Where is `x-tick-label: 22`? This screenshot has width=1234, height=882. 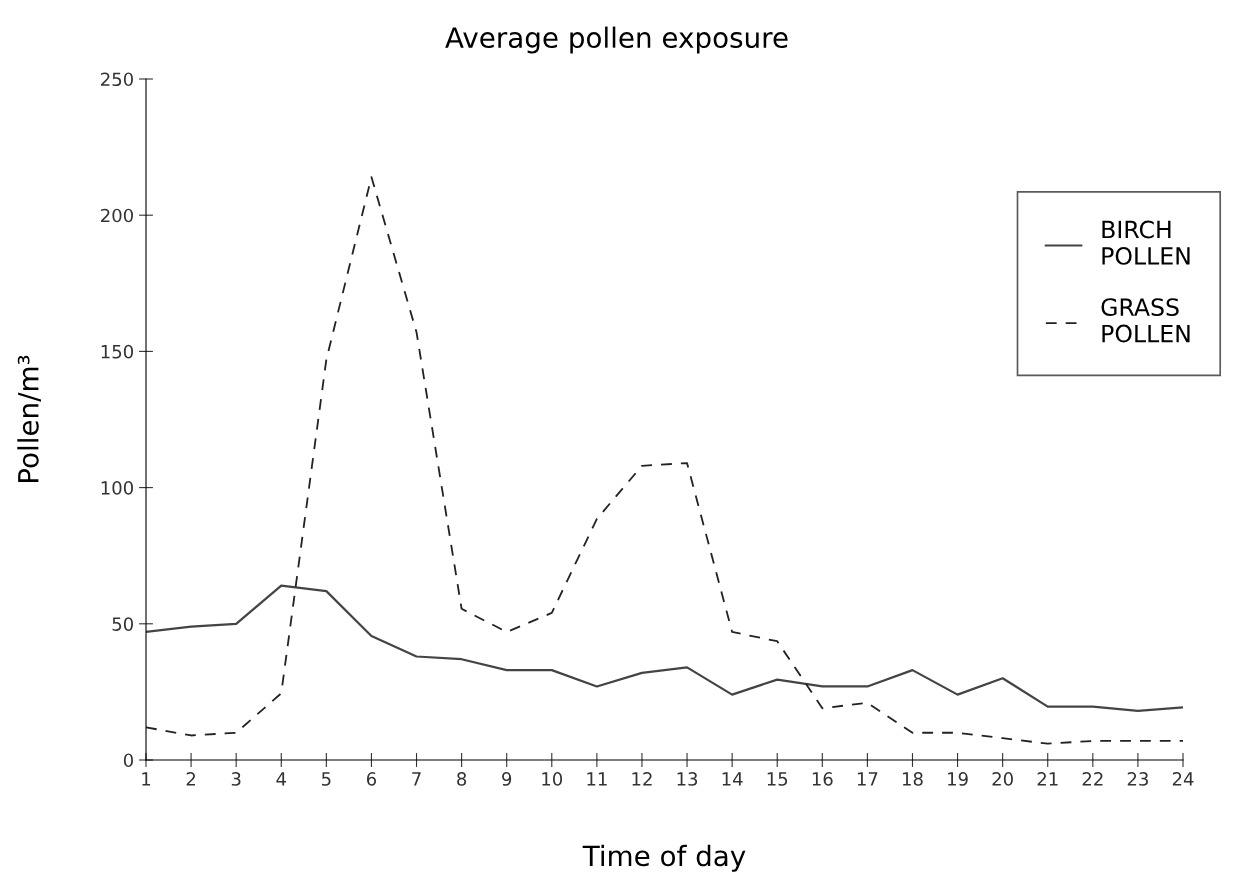 x-tick-label: 22 is located at coordinates (1092, 779).